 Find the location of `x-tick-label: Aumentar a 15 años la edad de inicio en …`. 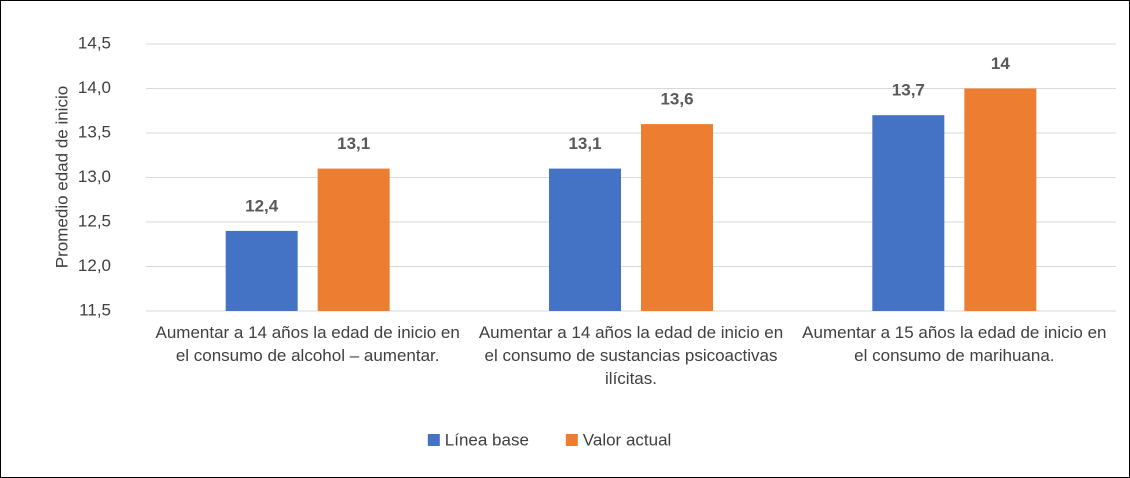

x-tick-label: Aumentar a 15 años la edad de inicio en … is located at coordinates (954, 344).